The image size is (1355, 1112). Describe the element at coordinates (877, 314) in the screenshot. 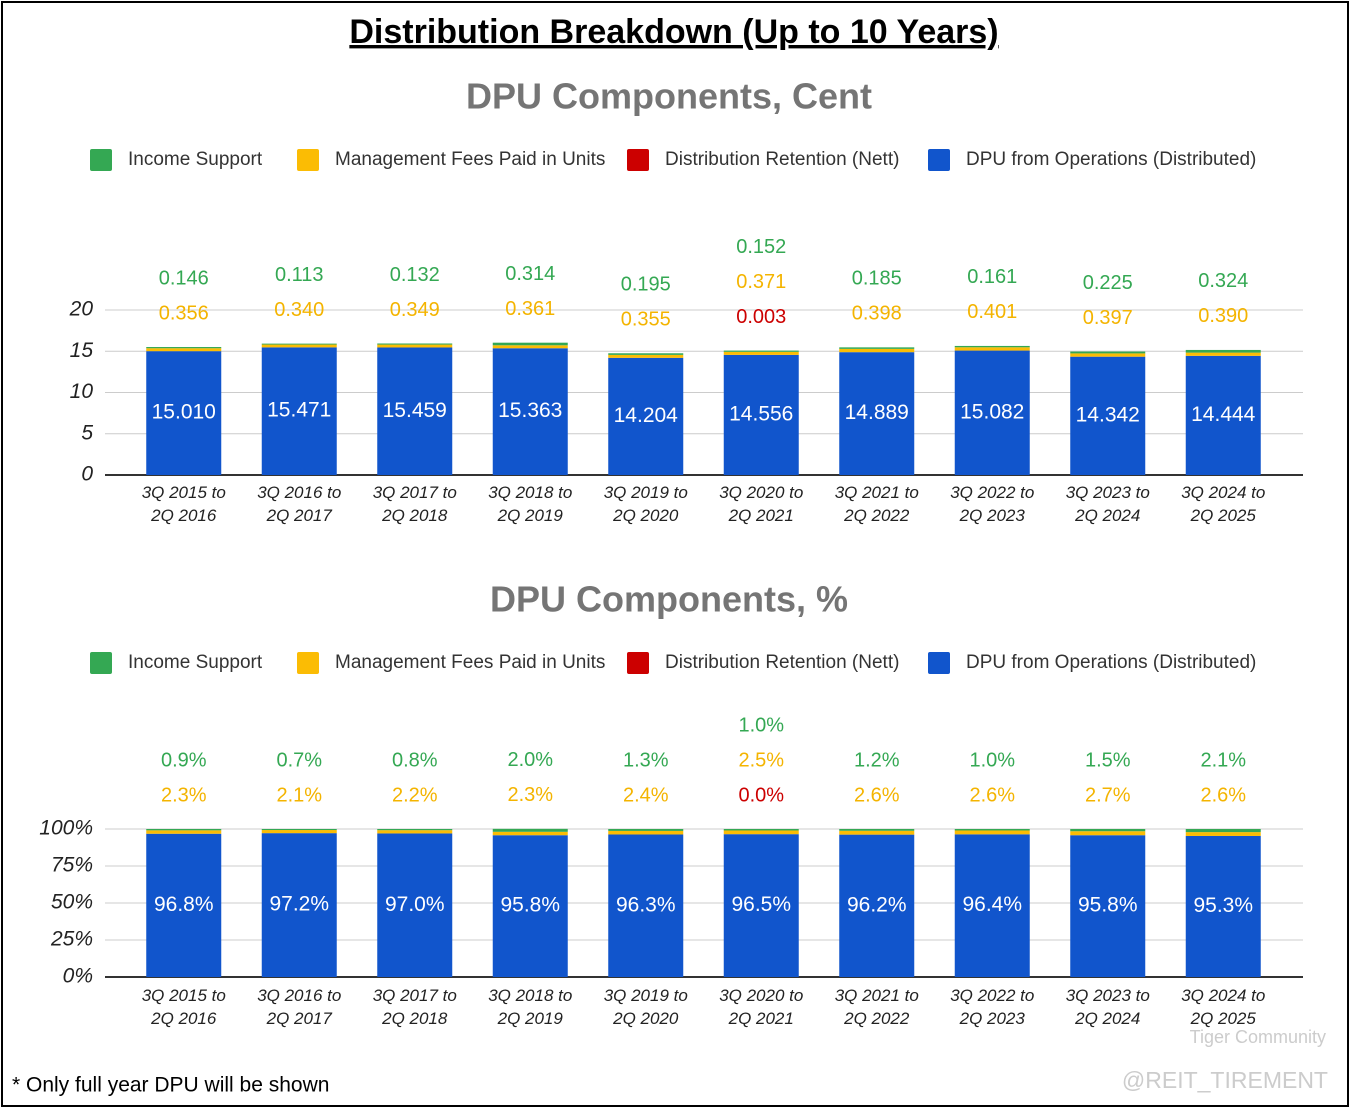

I see `data-label: 0.398` at that location.